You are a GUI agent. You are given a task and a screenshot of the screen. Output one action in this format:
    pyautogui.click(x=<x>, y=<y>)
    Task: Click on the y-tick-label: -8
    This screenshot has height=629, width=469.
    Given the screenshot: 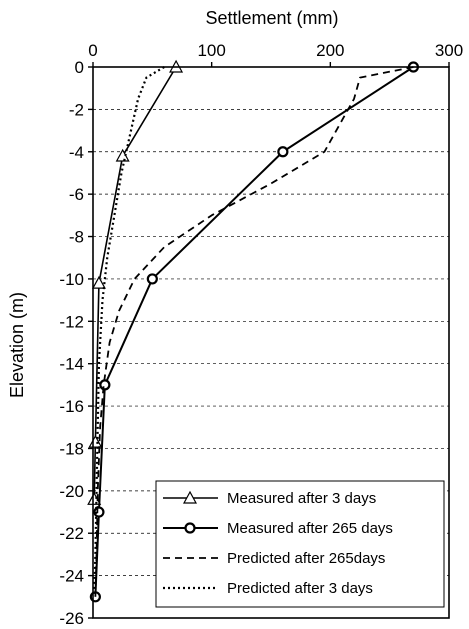 What is the action you would take?
    pyautogui.click(x=76, y=237)
    